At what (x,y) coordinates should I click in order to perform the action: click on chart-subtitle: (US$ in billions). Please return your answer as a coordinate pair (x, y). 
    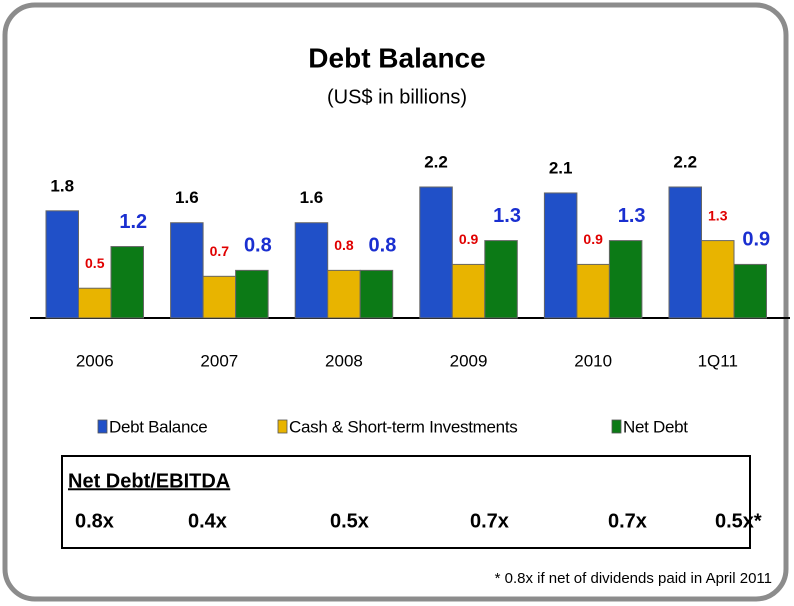
    Looking at the image, I should click on (397, 97).